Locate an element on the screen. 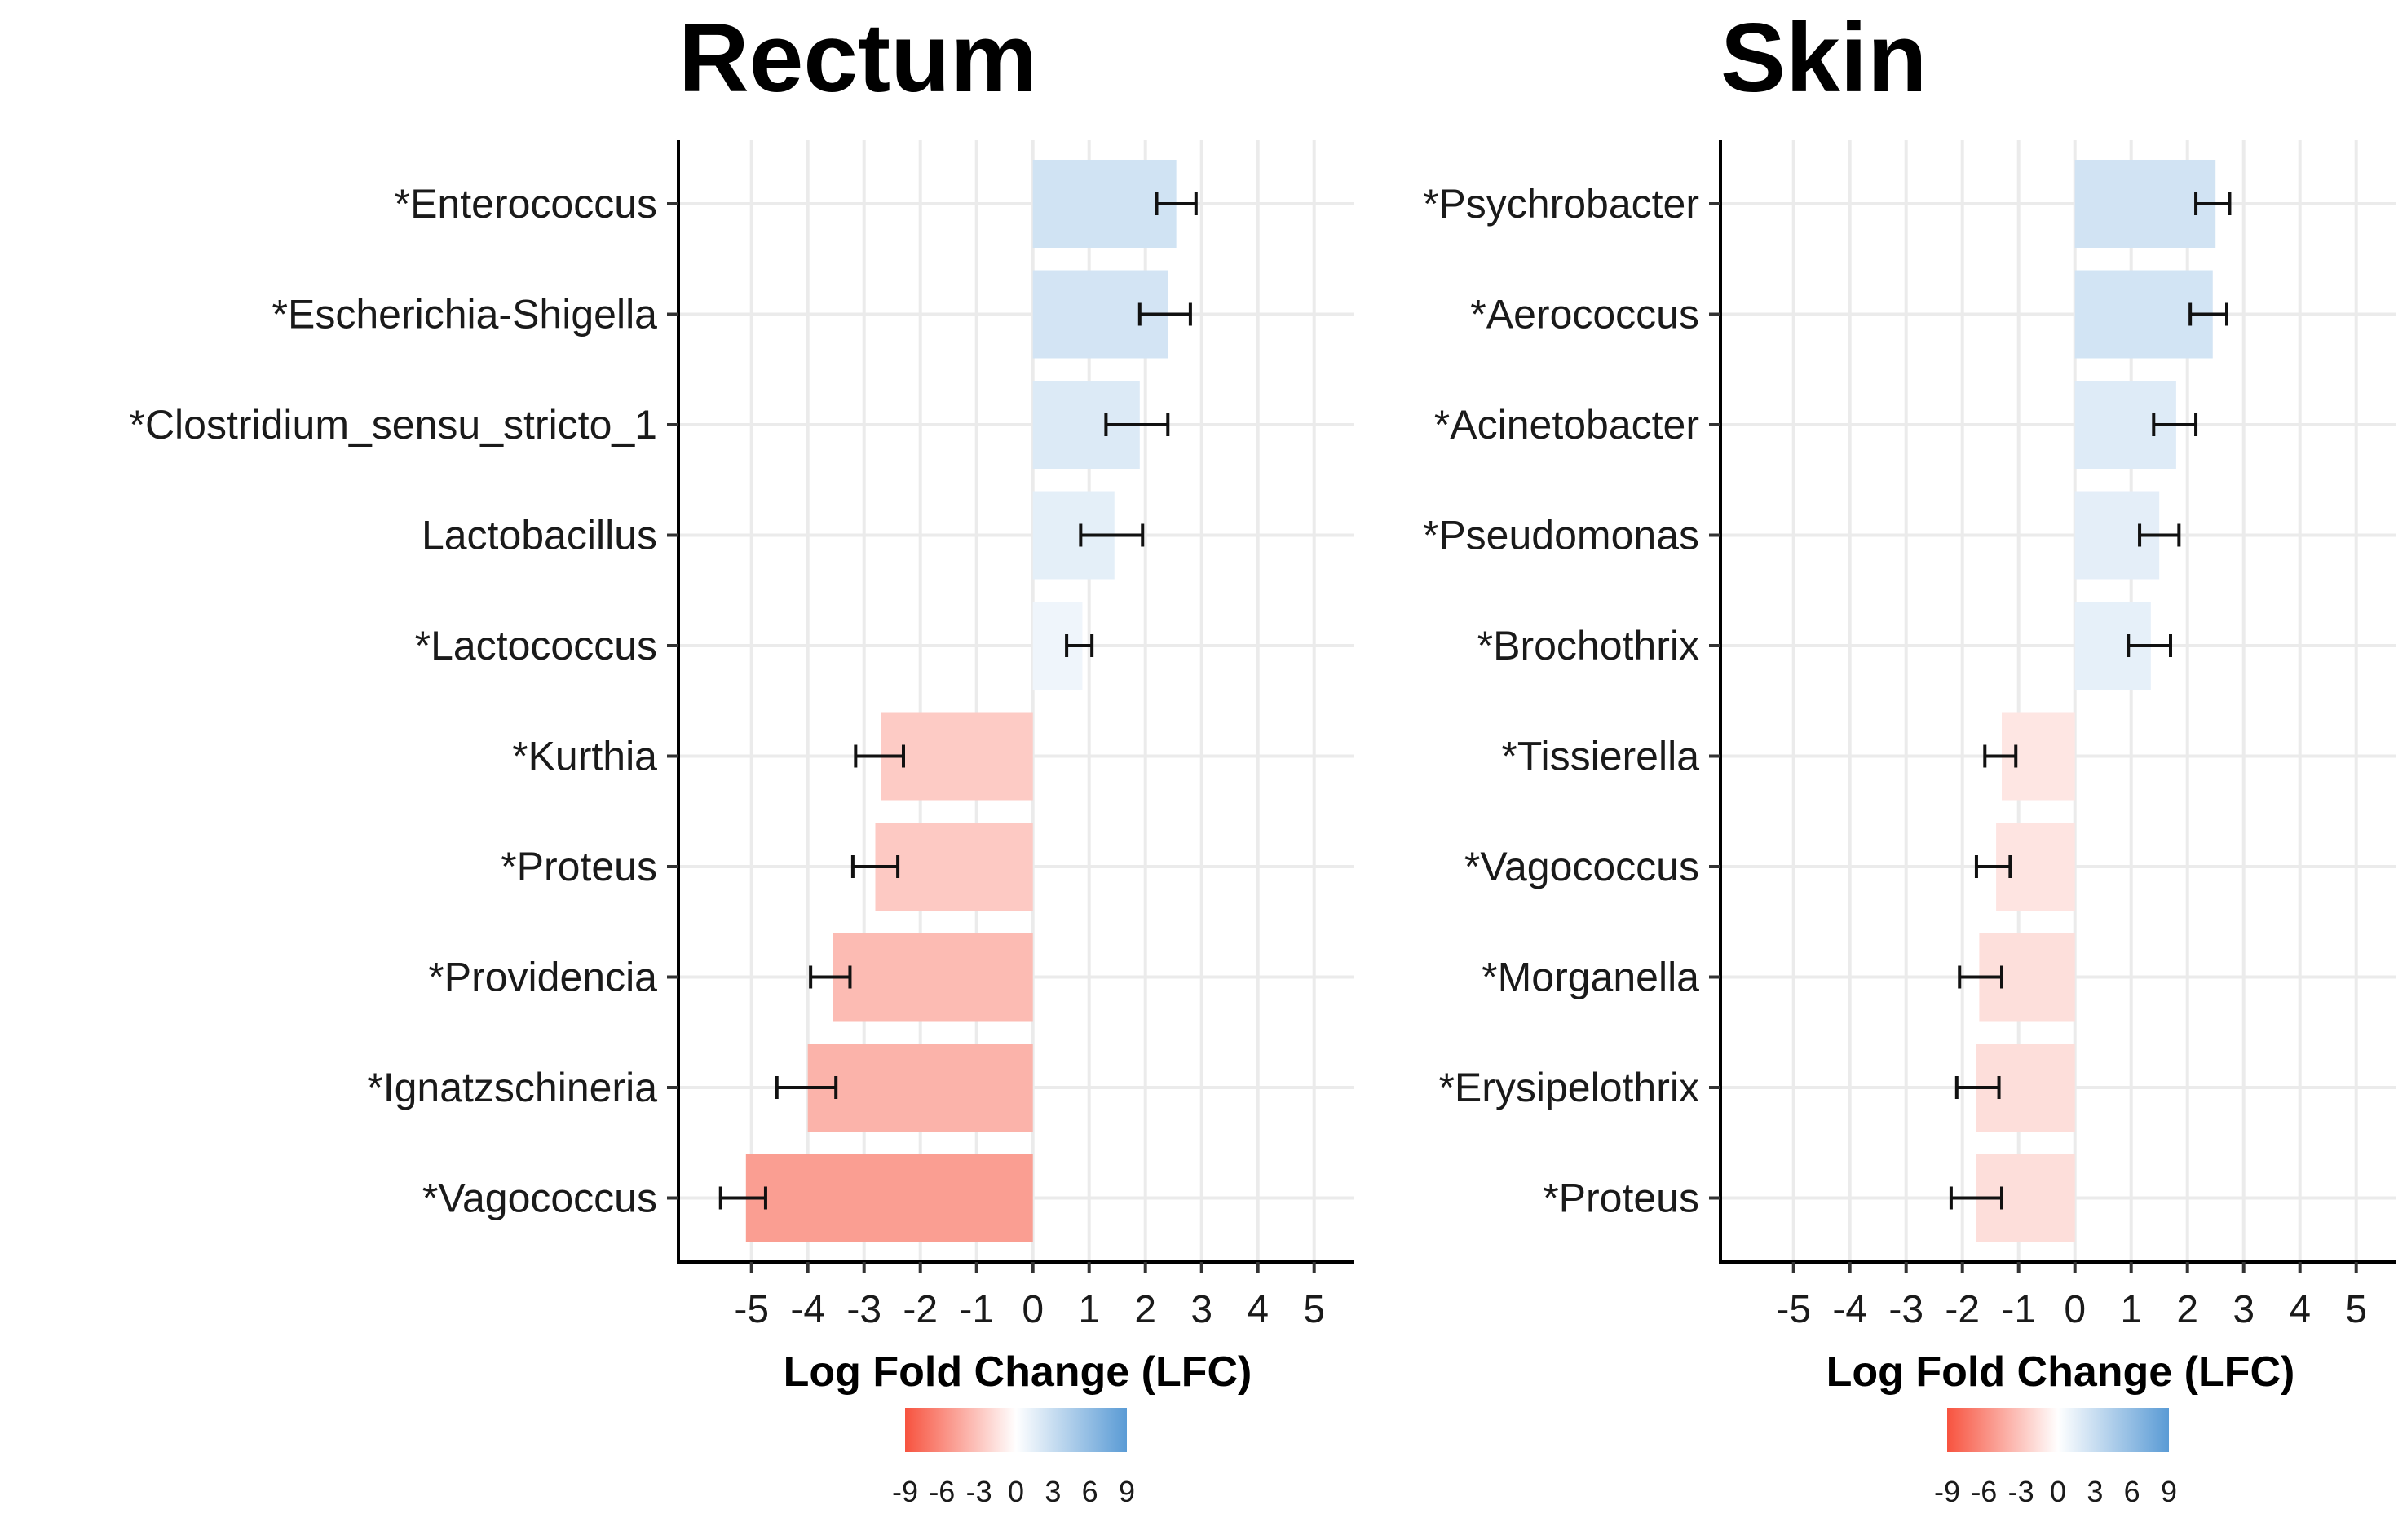 The image size is (2407, 1540). y-tick-label: *Providencia is located at coordinates (542, 978).